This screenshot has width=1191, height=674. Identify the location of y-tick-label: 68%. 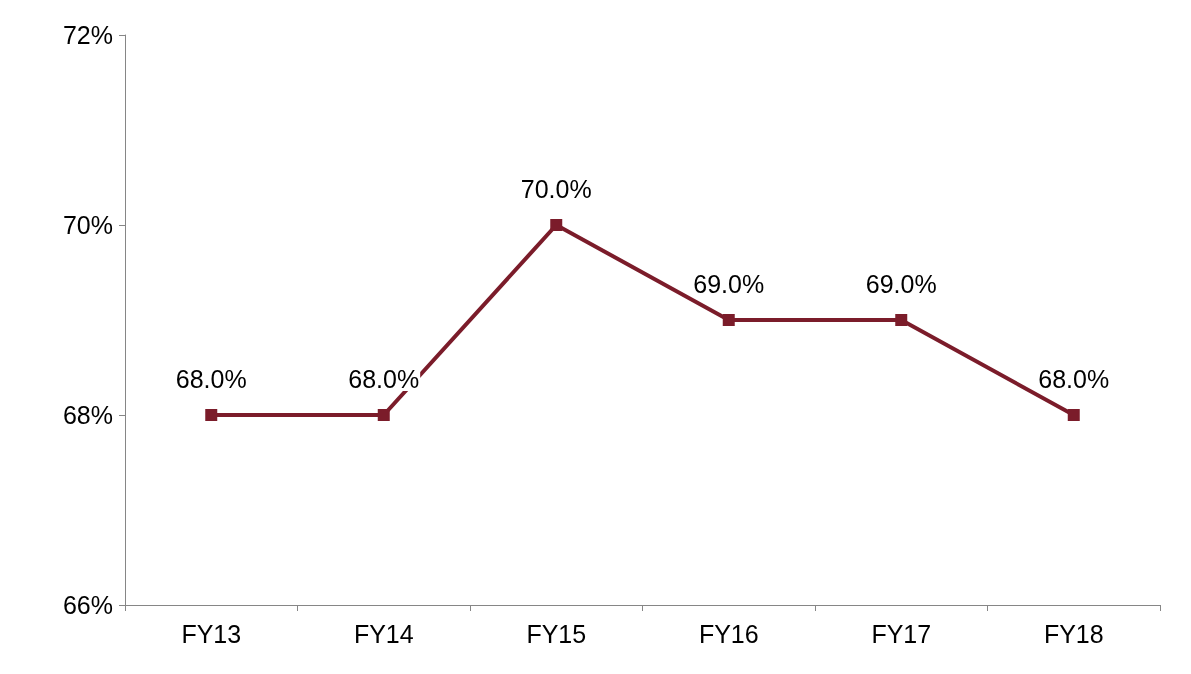
(87, 415).